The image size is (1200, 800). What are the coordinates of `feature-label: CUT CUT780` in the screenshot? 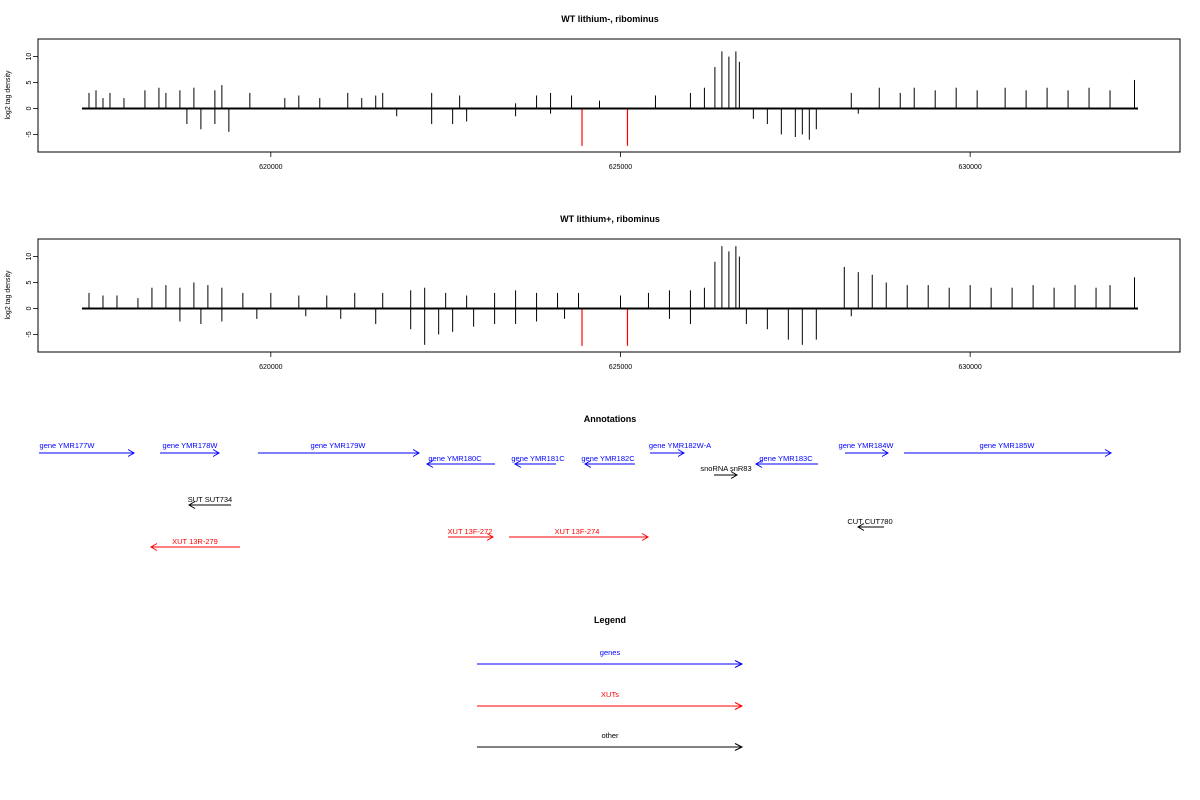 It's located at (869, 521).